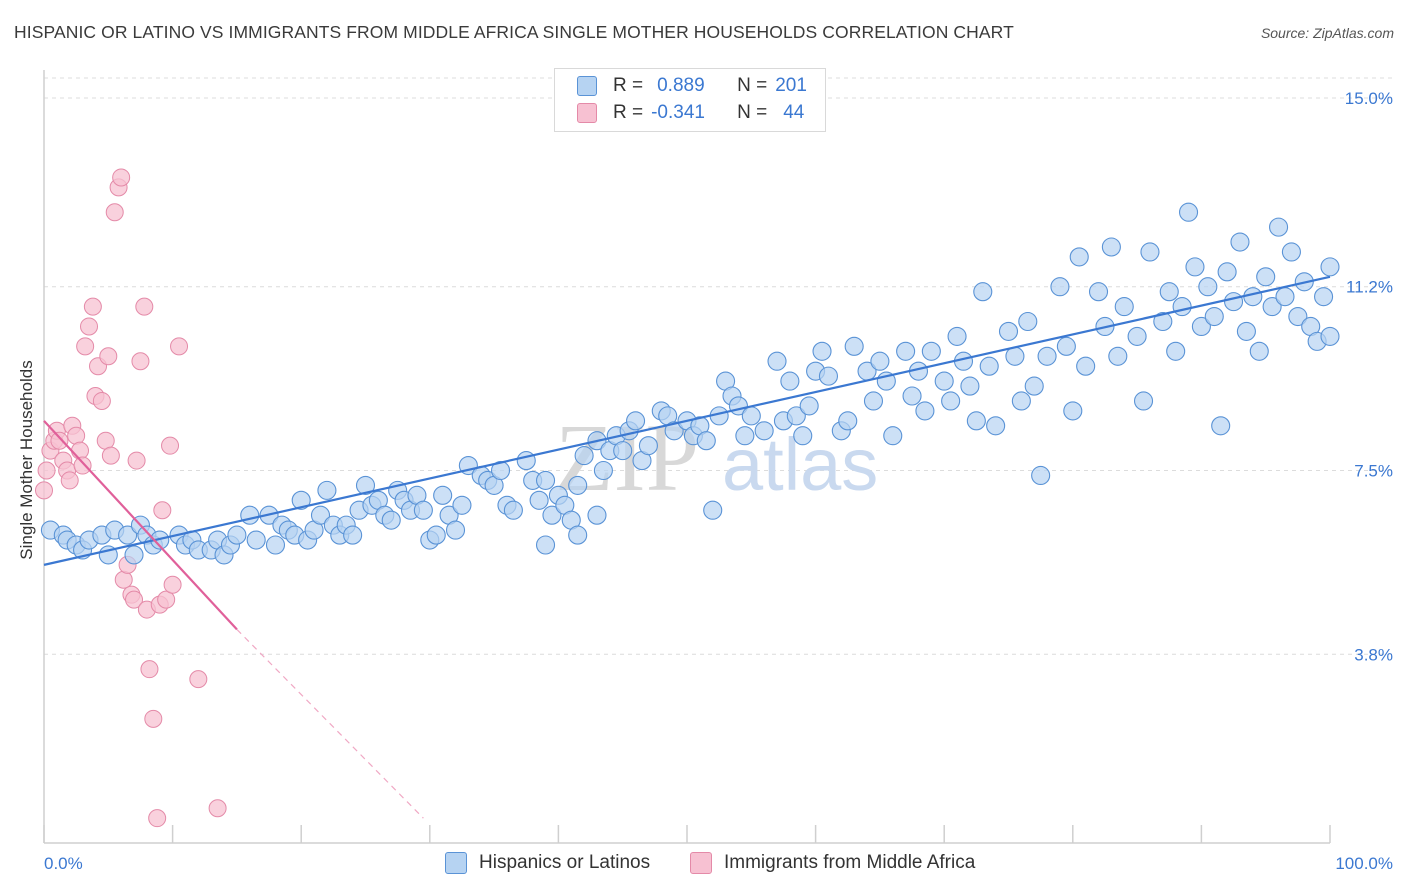  I want to click on legend-row-pink: R = -0.341 N = 44, so click(690, 113).